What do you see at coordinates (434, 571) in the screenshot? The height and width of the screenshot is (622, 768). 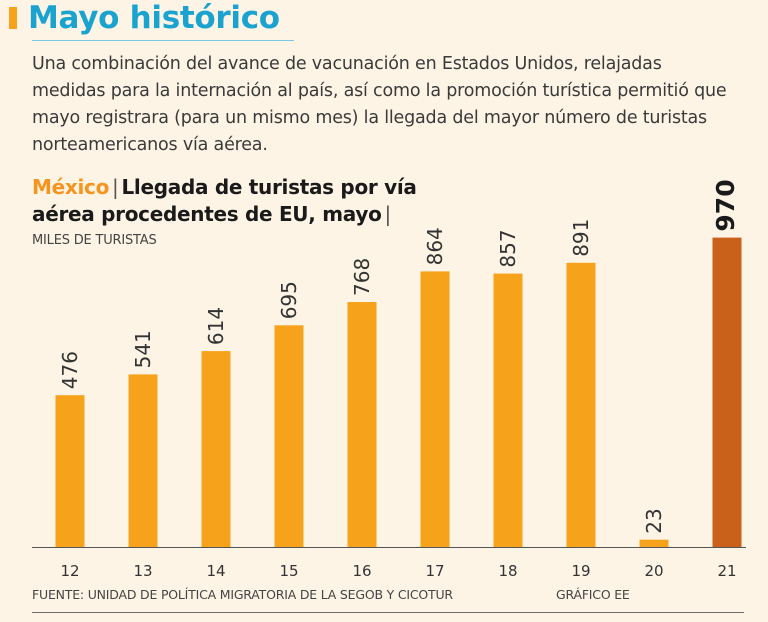 I see `x-tick-label-17: 17` at bounding box center [434, 571].